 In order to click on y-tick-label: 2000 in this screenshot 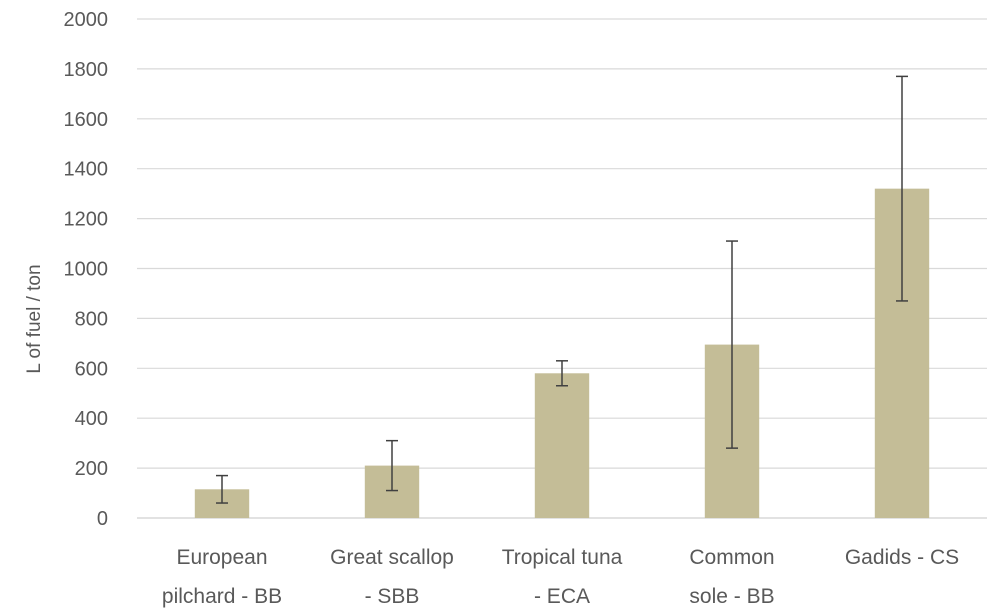, I will do `click(86, 20)`.